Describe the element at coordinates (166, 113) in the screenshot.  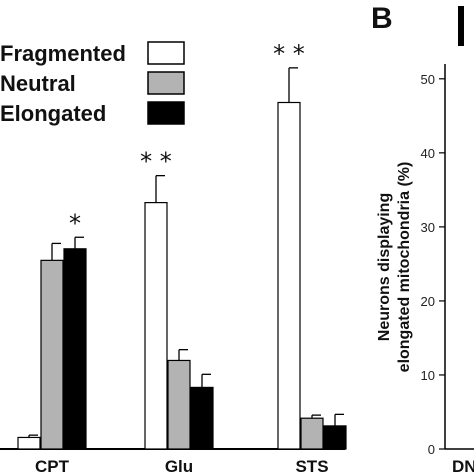
I see `legend-swatch-elongated` at that location.